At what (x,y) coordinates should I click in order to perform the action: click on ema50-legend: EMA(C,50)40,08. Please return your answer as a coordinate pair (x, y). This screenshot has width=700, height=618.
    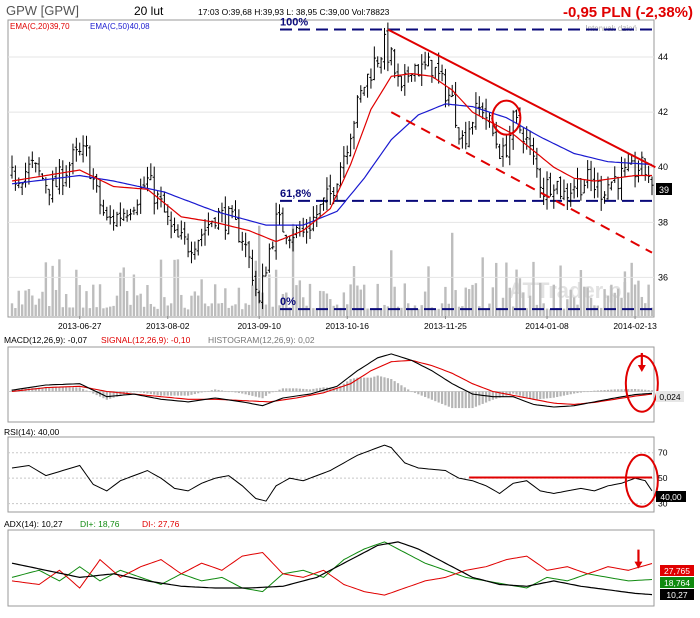
    Looking at the image, I should click on (120, 26).